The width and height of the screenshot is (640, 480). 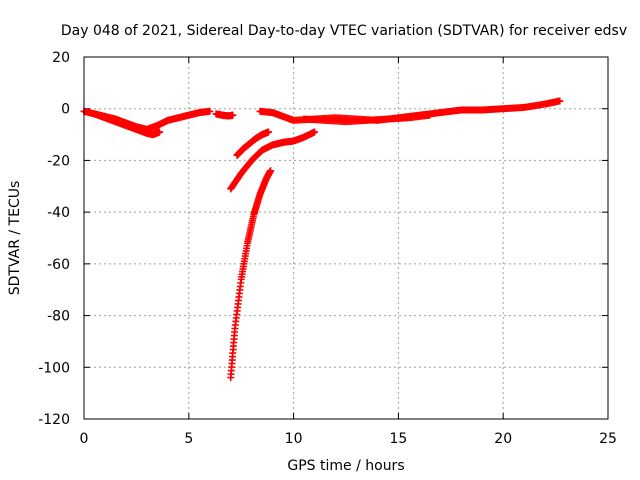 What do you see at coordinates (54, 368) in the screenshot?
I see `y-tick-label: -100` at bounding box center [54, 368].